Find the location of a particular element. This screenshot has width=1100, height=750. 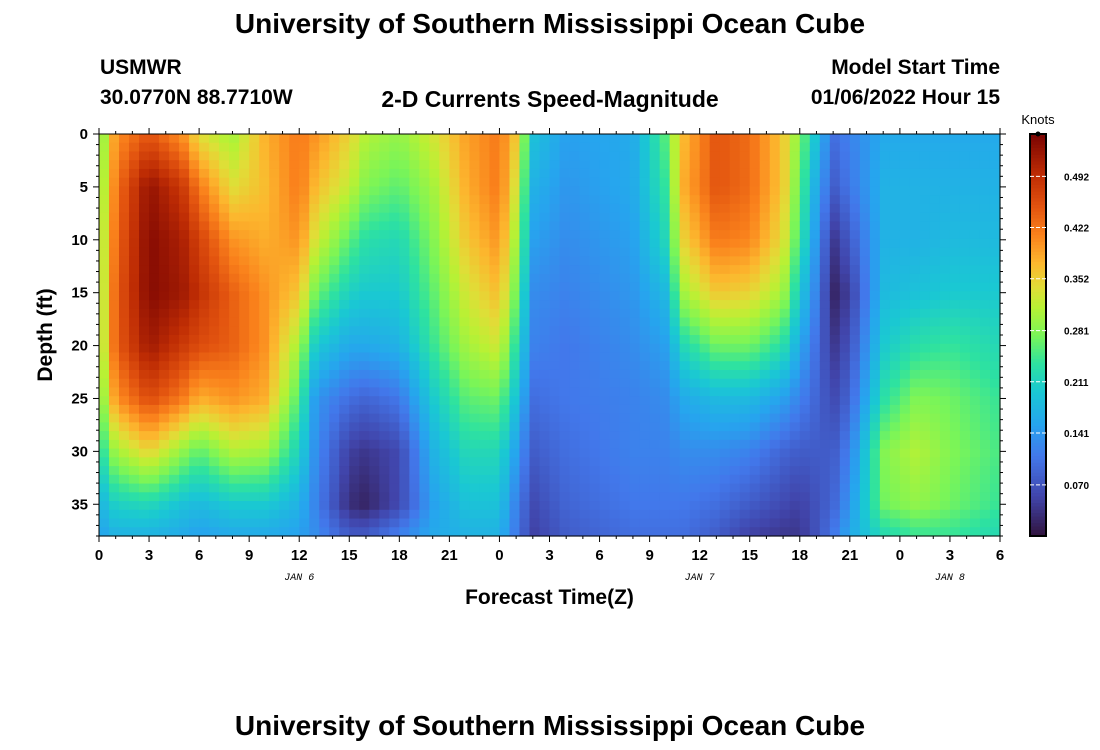

colorbar-cap-top is located at coordinates (1038, 134).